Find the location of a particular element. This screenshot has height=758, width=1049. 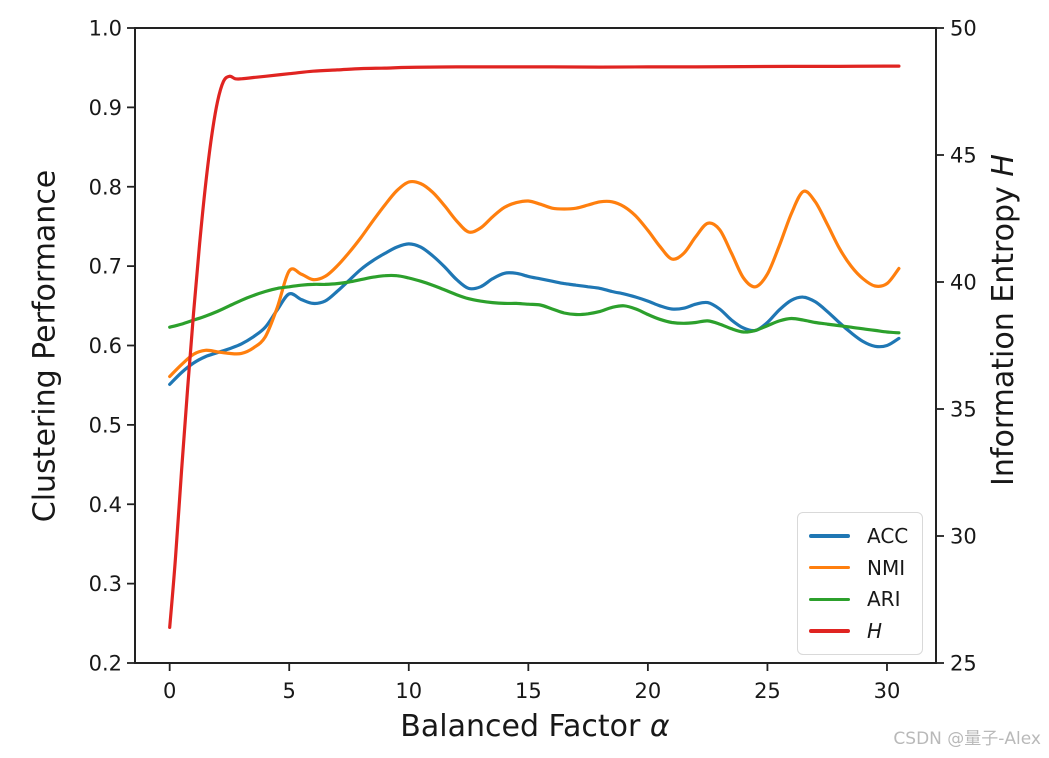

watermark: CSDN @量子-Alex is located at coordinates (967, 739).